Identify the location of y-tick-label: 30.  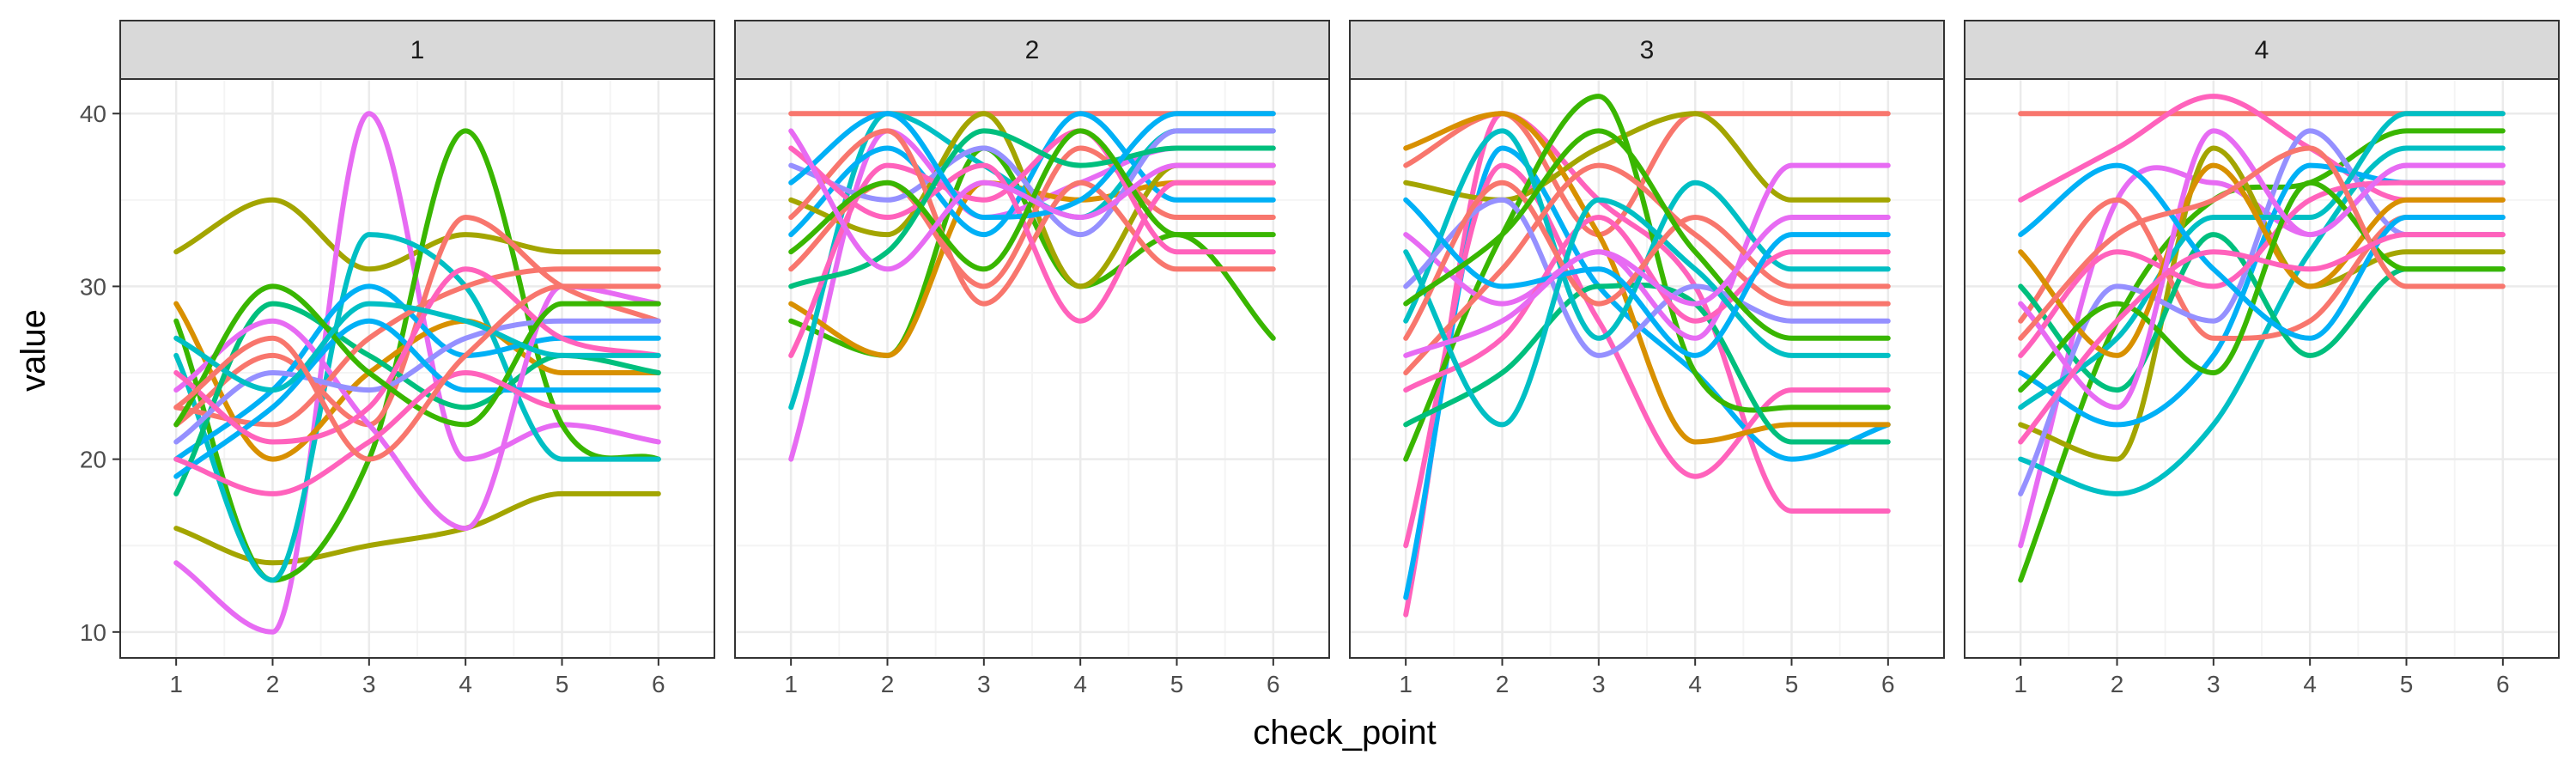
(93, 286).